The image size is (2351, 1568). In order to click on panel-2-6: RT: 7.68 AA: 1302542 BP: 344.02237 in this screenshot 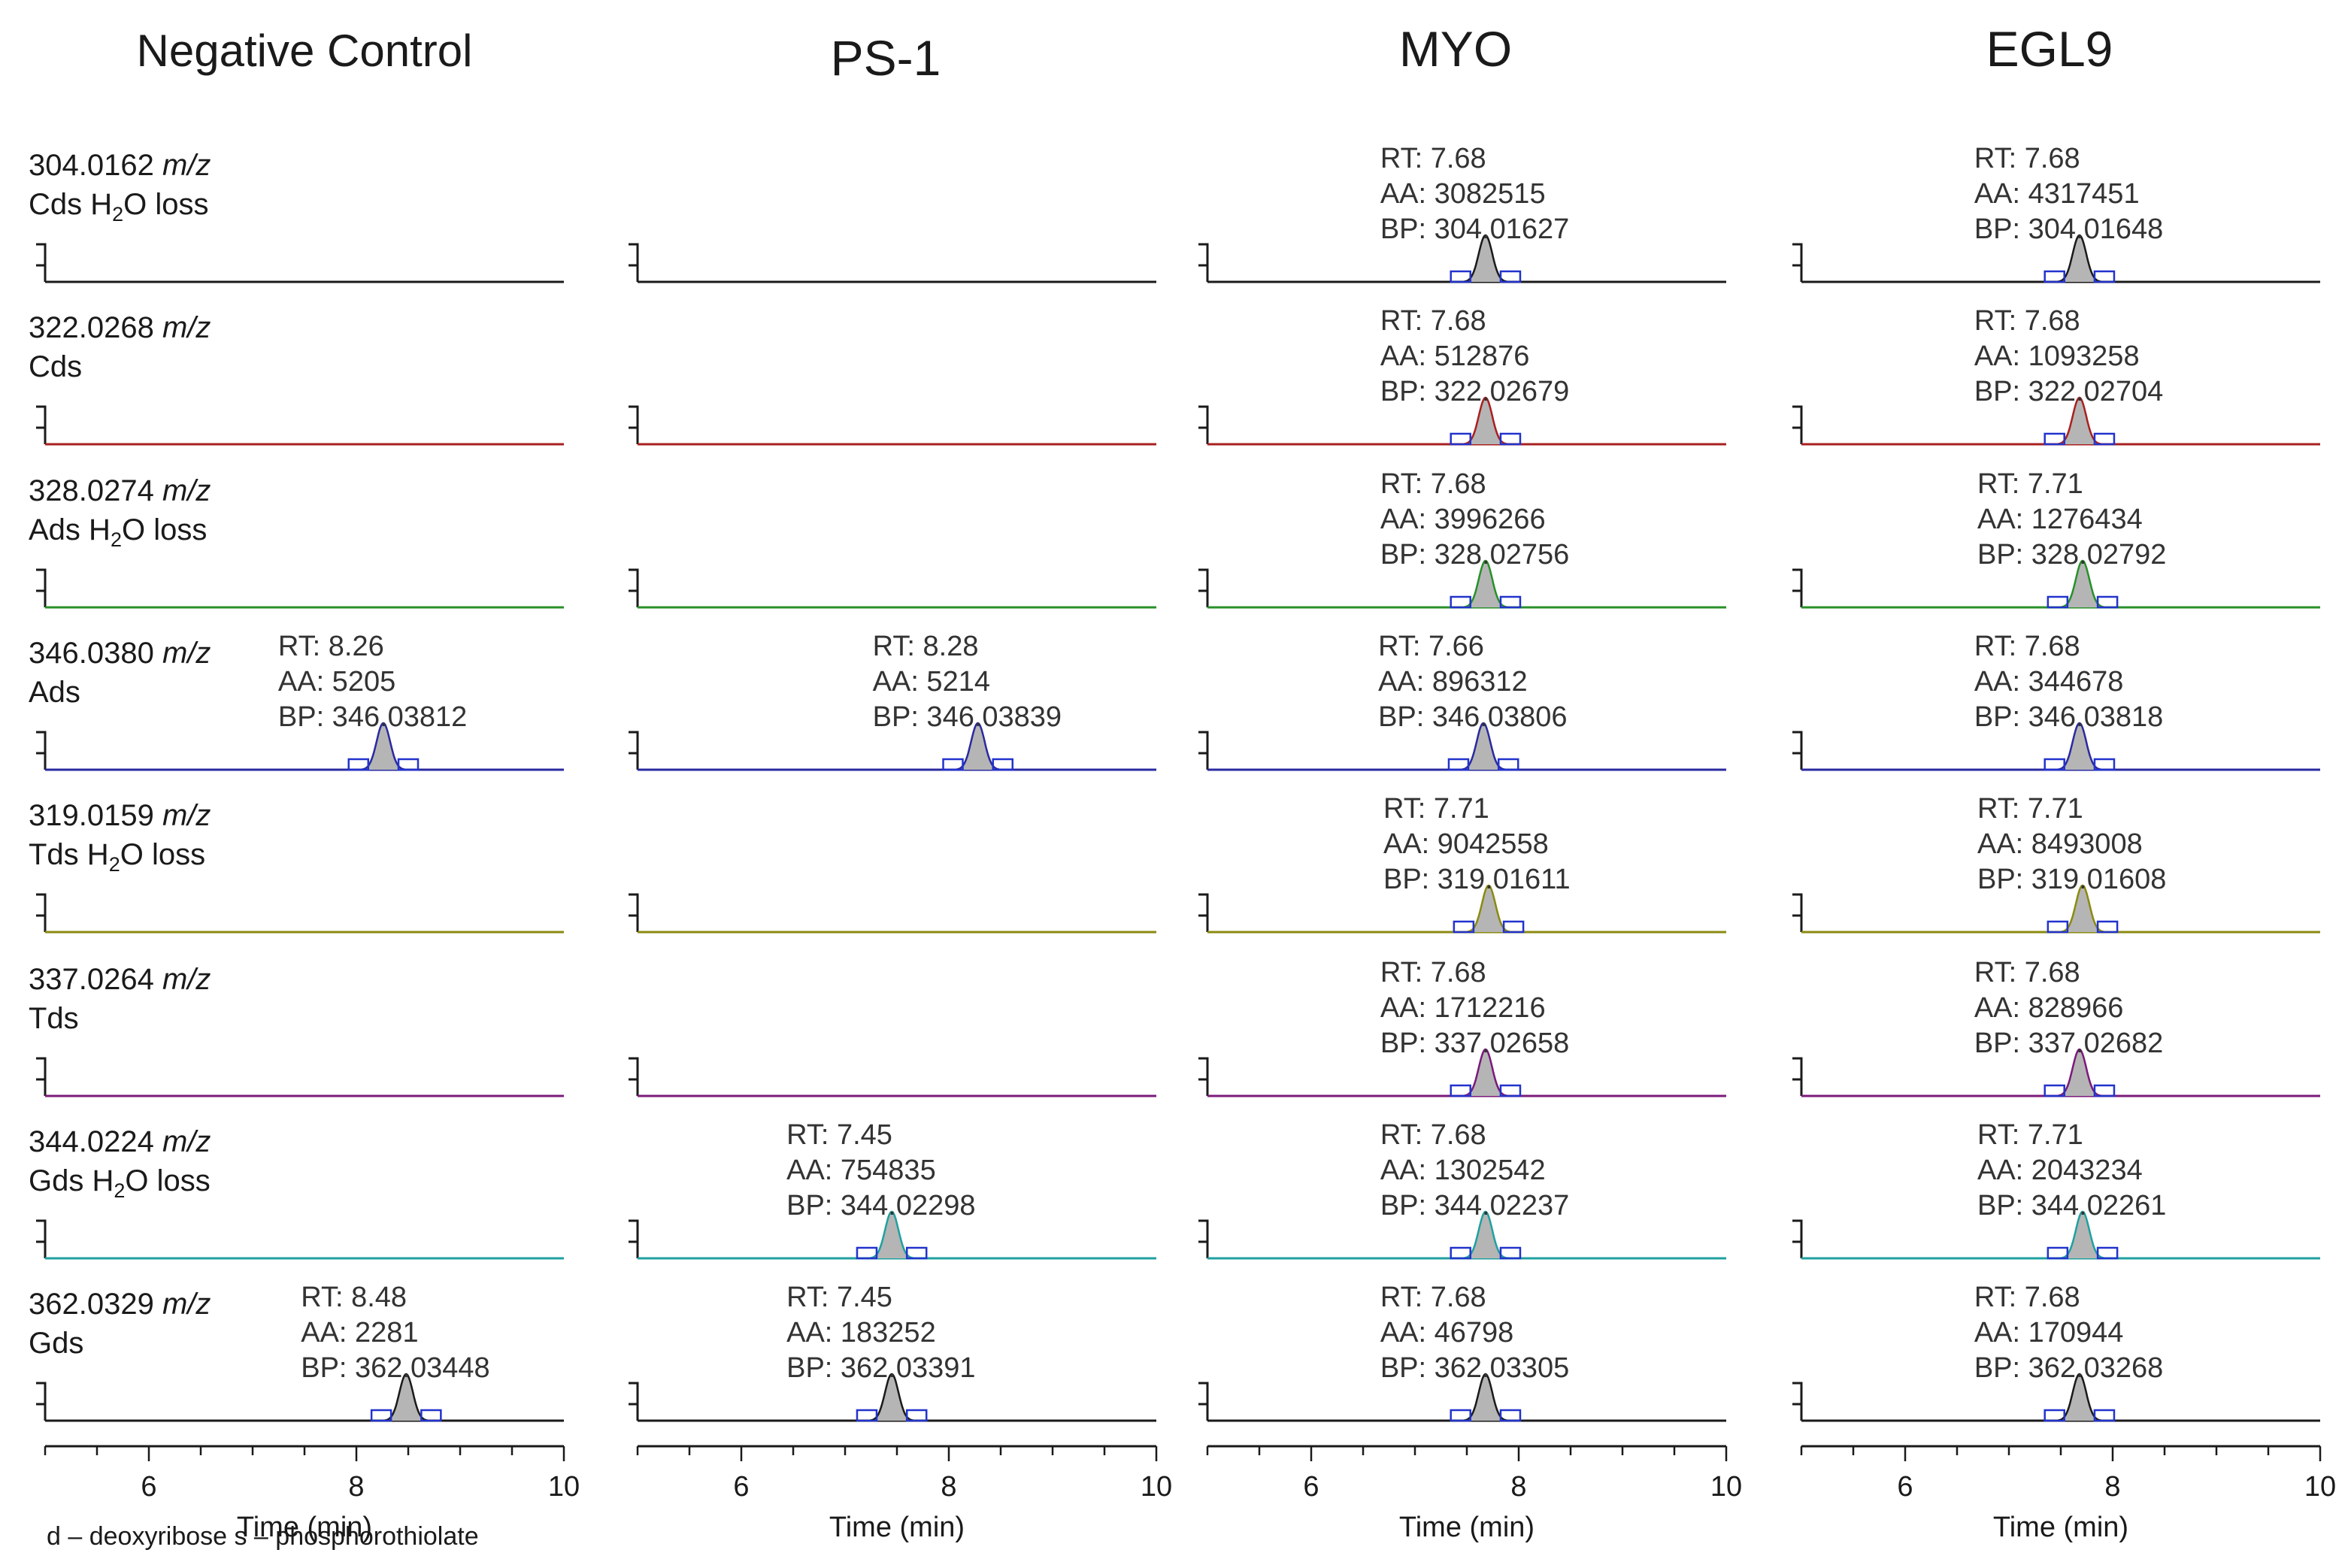, I will do `click(1462, 1189)`.